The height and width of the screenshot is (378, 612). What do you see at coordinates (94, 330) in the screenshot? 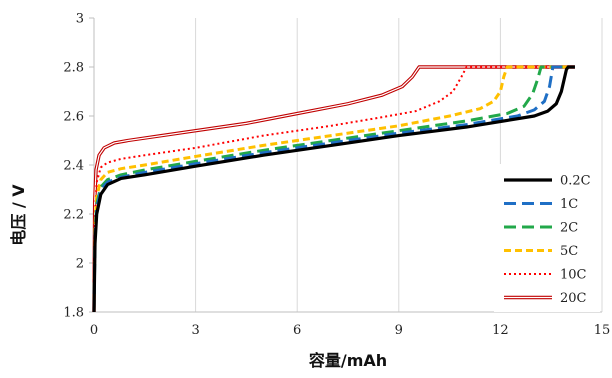
I see `x-tick-label: 0` at bounding box center [94, 330].